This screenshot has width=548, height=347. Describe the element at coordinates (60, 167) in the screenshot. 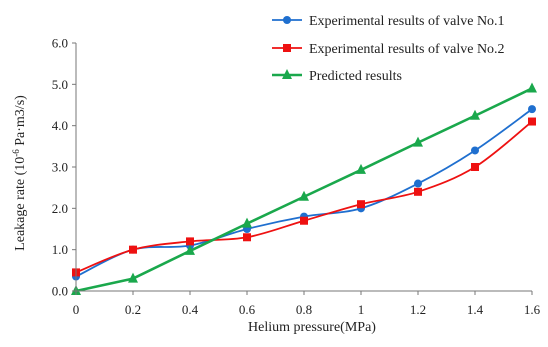

I see `y-tick-label: 3.0` at that location.